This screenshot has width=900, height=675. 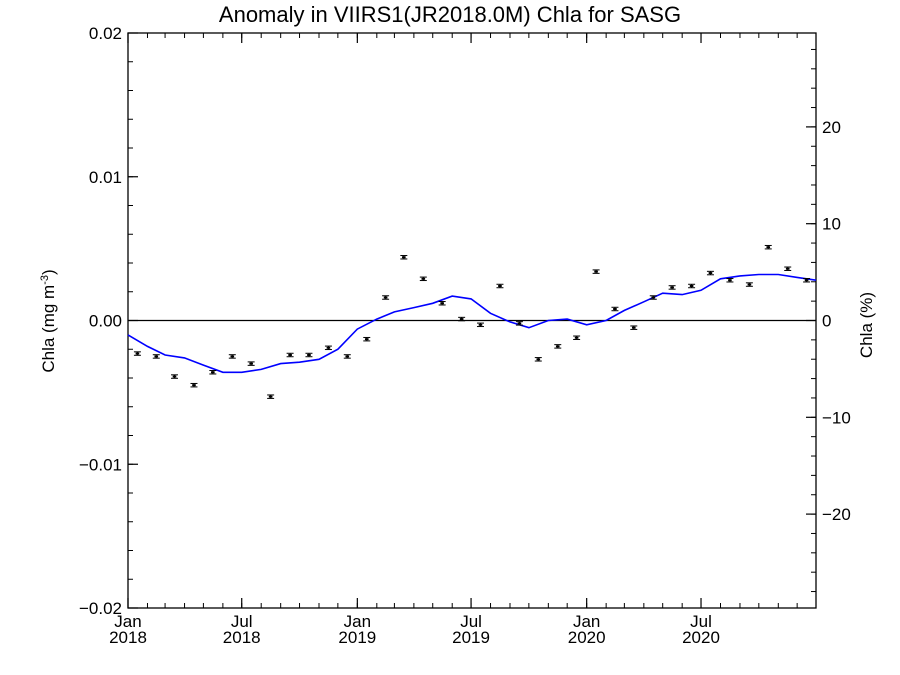 What do you see at coordinates (836, 417) in the screenshot?
I see `y2-tick-label: −10` at bounding box center [836, 417].